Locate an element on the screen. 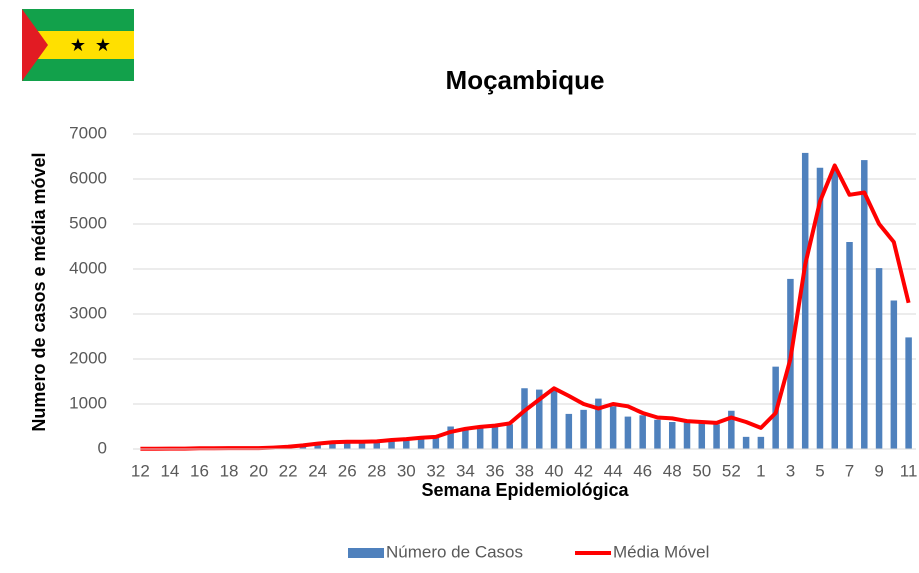 This screenshot has width=919, height=573. x-tick-label: 48 is located at coordinates (672, 470).